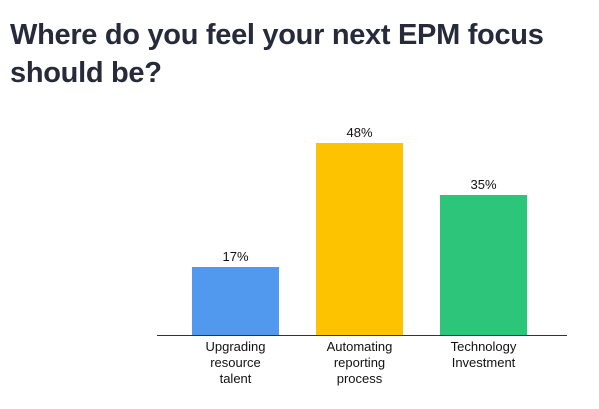 This screenshot has height=409, width=599. Describe the element at coordinates (483, 184) in the screenshot. I see `value-label-3: 35%` at that location.